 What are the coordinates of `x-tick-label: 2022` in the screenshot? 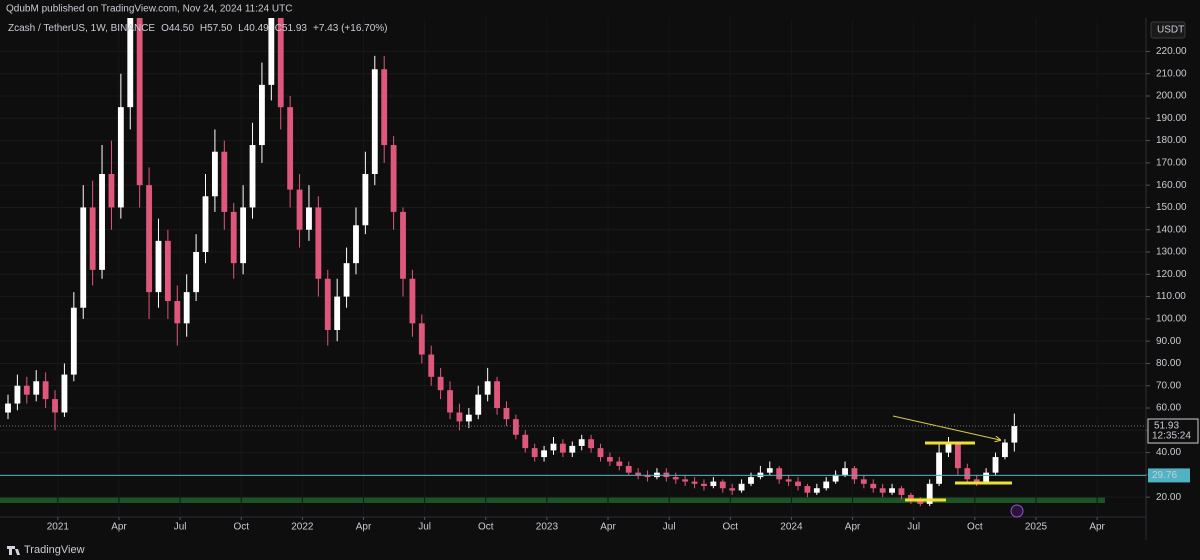 It's located at (302, 527).